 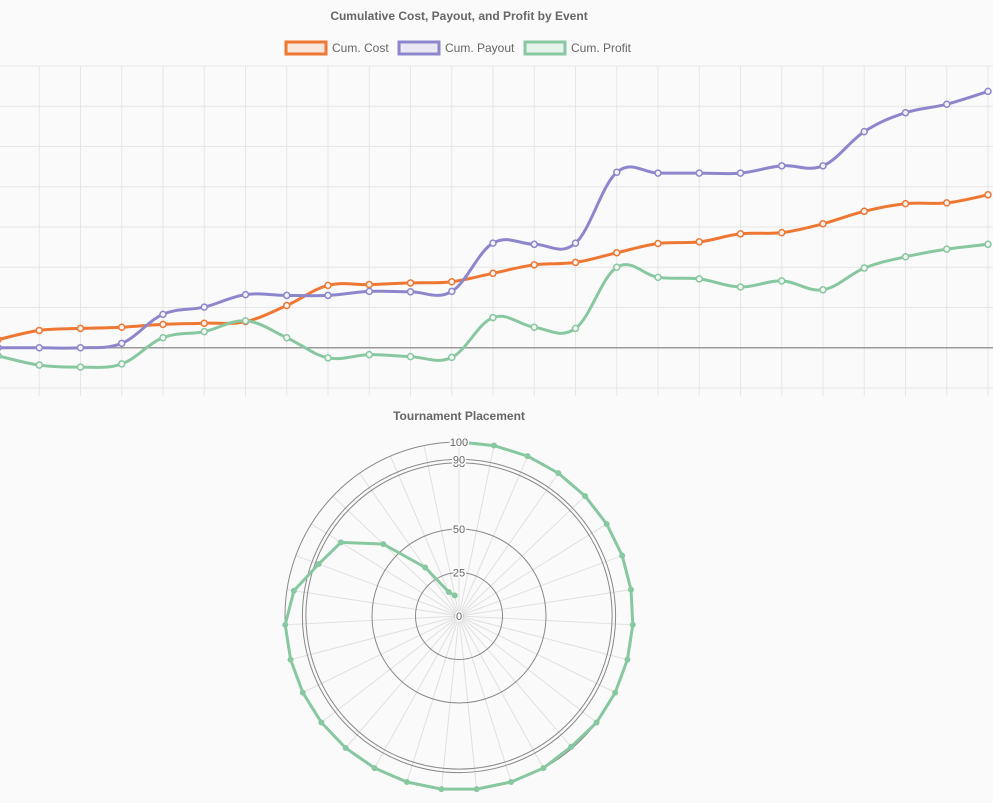 I want to click on legend-label: Cum. Cost, so click(x=360, y=48).